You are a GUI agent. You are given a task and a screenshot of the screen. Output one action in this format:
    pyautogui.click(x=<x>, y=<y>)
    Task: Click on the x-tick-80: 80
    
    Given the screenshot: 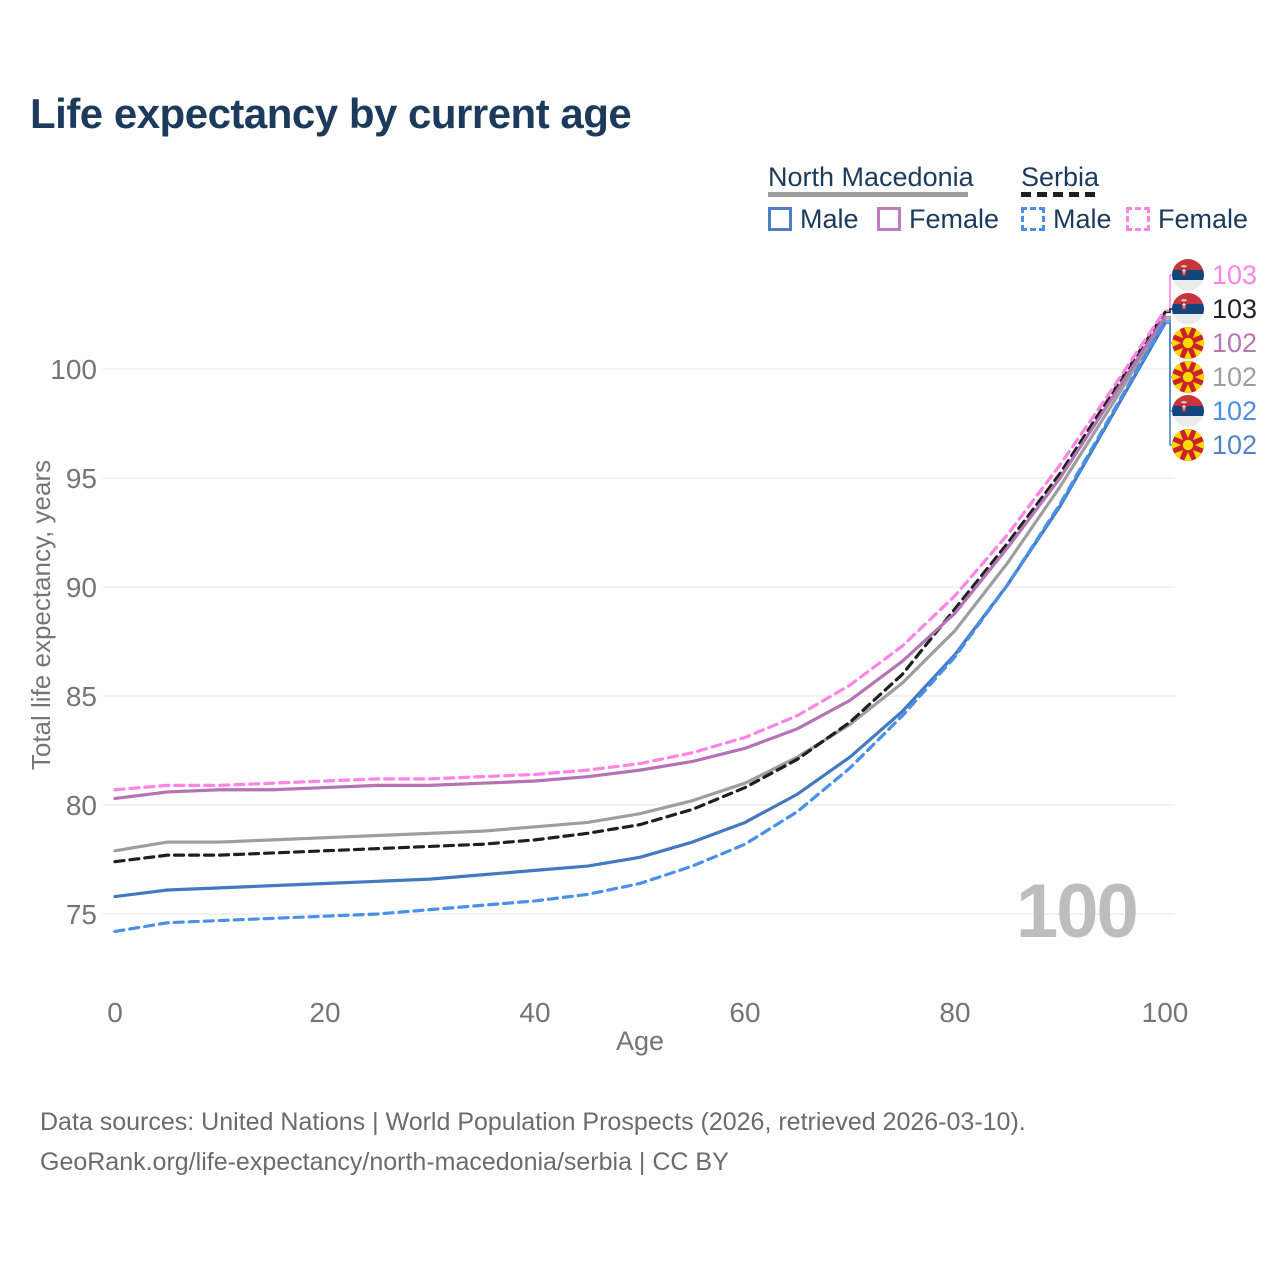 What is the action you would take?
    pyautogui.click(x=954, y=1012)
    